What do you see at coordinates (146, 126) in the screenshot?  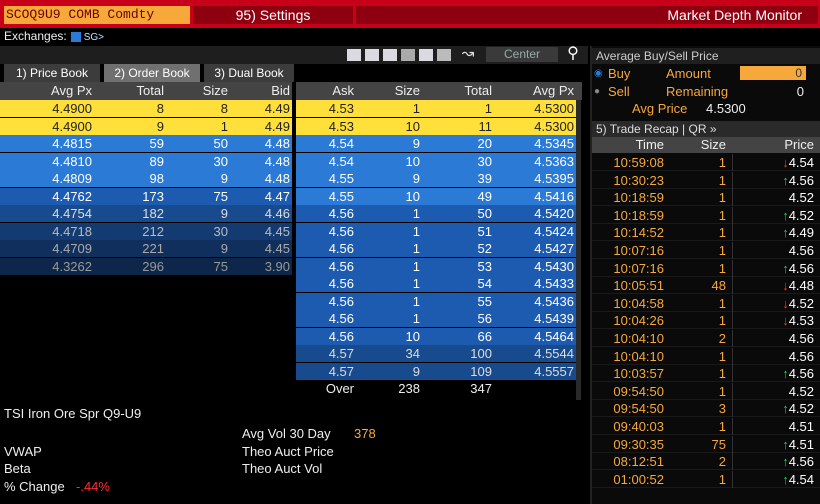 I see `bid-row: 4.4900 9 1 4.49` at bounding box center [146, 126].